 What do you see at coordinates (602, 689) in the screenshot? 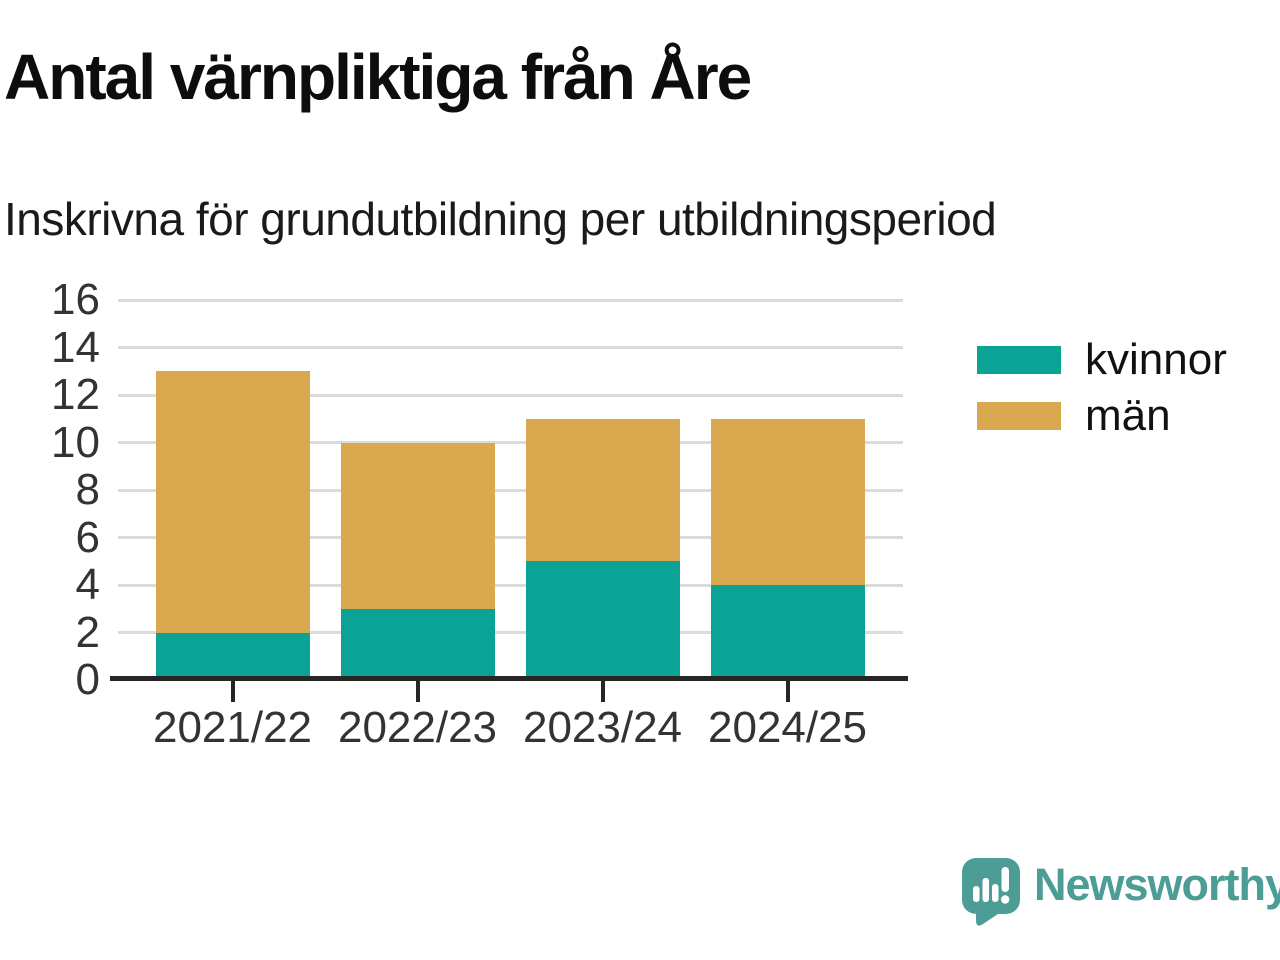
I see `x-tick-2023/24` at bounding box center [602, 689].